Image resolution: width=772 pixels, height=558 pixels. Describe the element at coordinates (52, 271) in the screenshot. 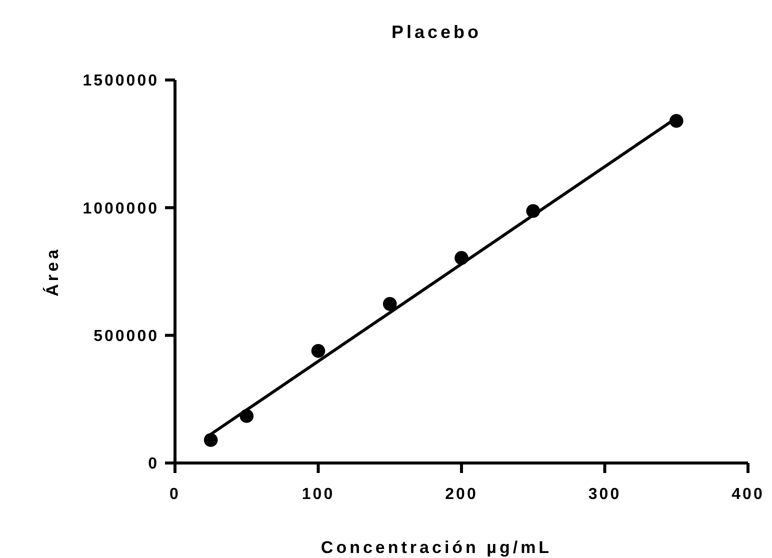

I see `y-axis-title: Área` at that location.